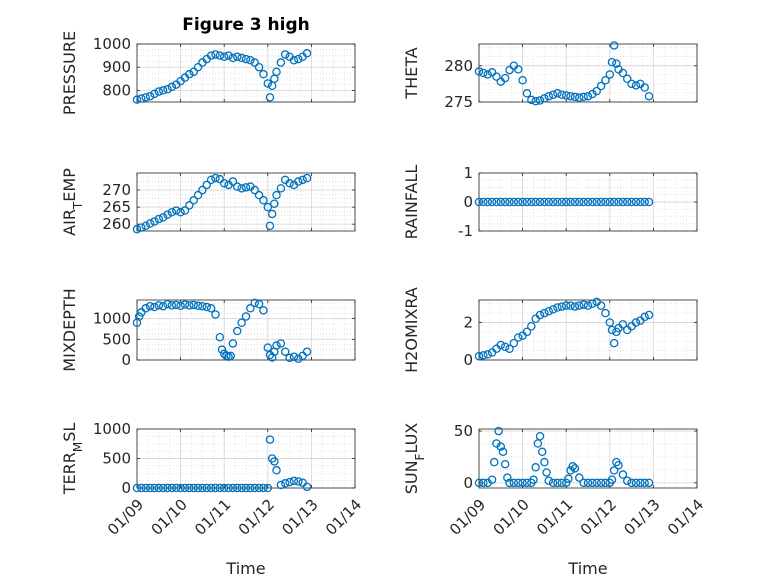 This screenshot has width=778, height=583. What do you see at coordinates (554, 517) in the screenshot?
I see `x-tick-label: 01/11` at bounding box center [554, 517].